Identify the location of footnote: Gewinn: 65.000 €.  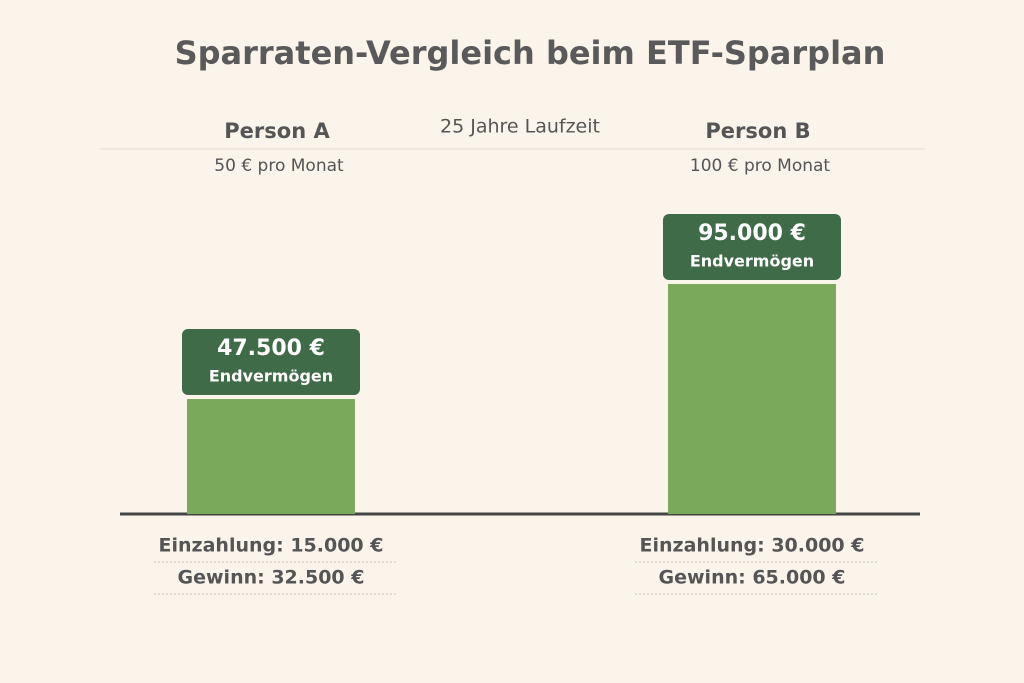
(752, 578).